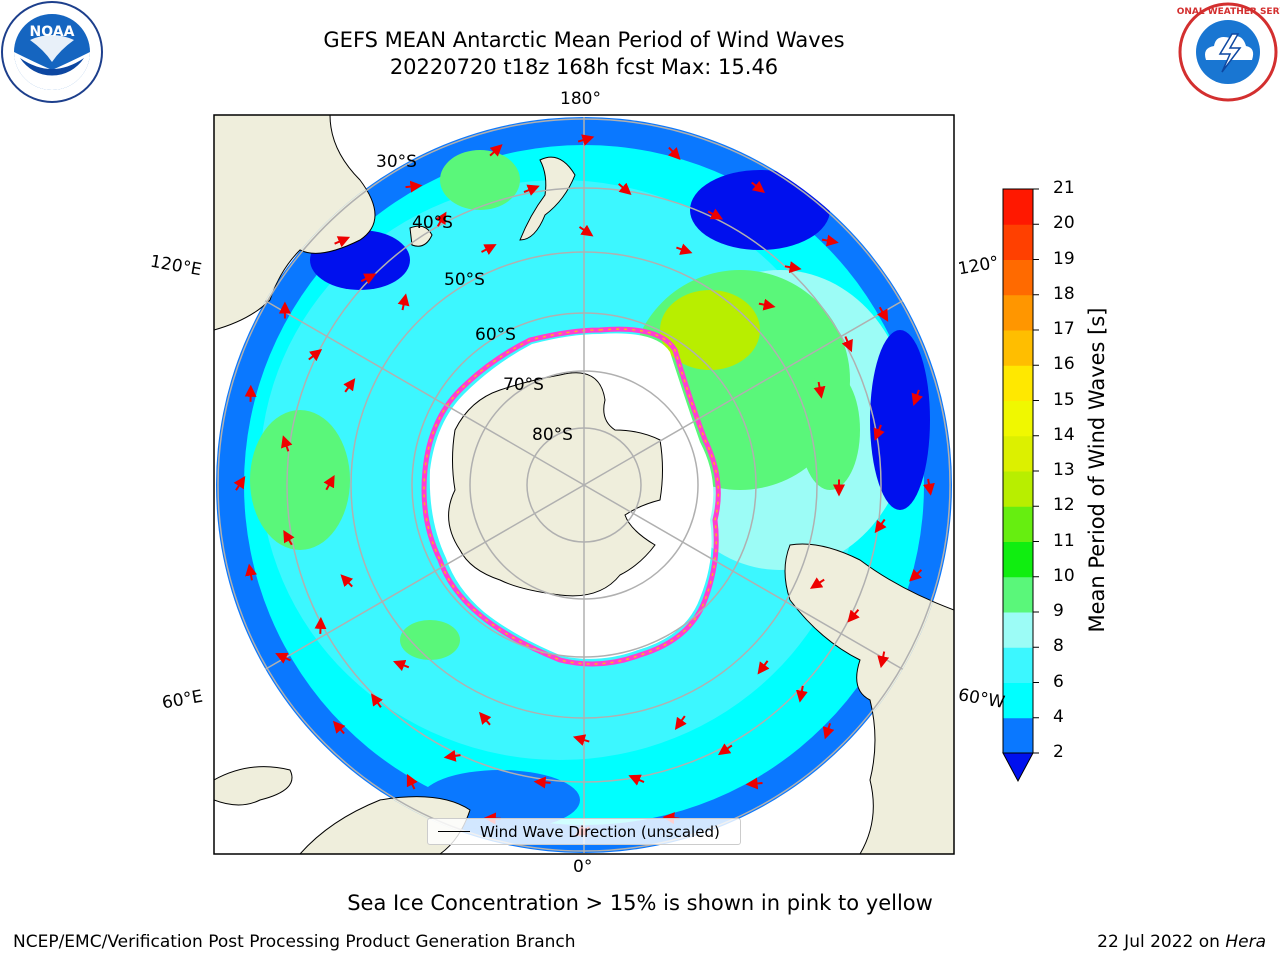 Image resolution: width=1280 pixels, height=960 pixels. What do you see at coordinates (1058, 681) in the screenshot?
I see `colorbar-tick-label: 6` at bounding box center [1058, 681].